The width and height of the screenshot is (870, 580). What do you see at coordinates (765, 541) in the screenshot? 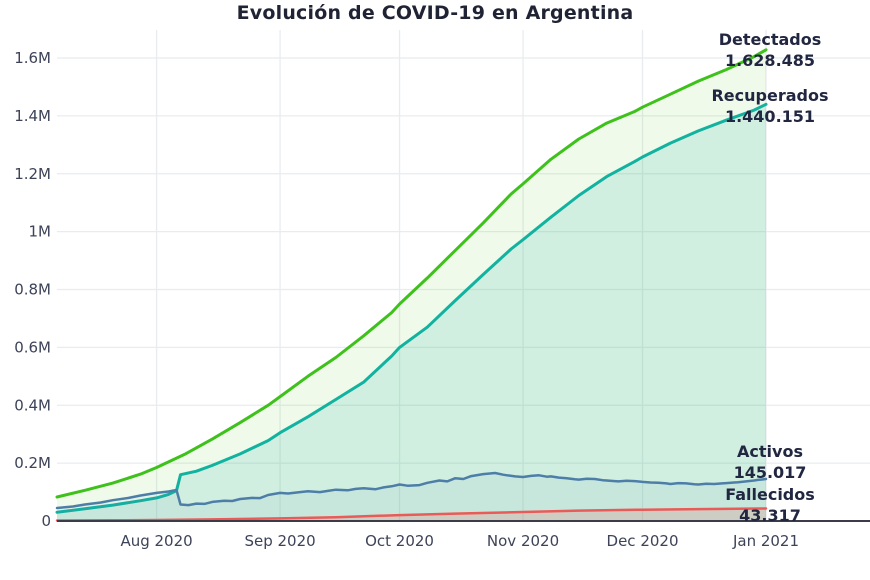
I see `x-tick-label: Jan 2021` at bounding box center [765, 541].